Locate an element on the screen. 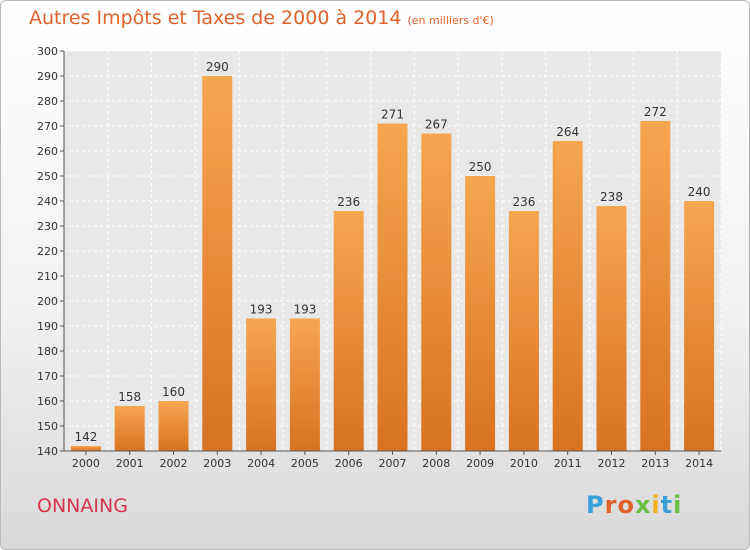 The image size is (750, 550). logo-letter: t is located at coordinates (667, 505).